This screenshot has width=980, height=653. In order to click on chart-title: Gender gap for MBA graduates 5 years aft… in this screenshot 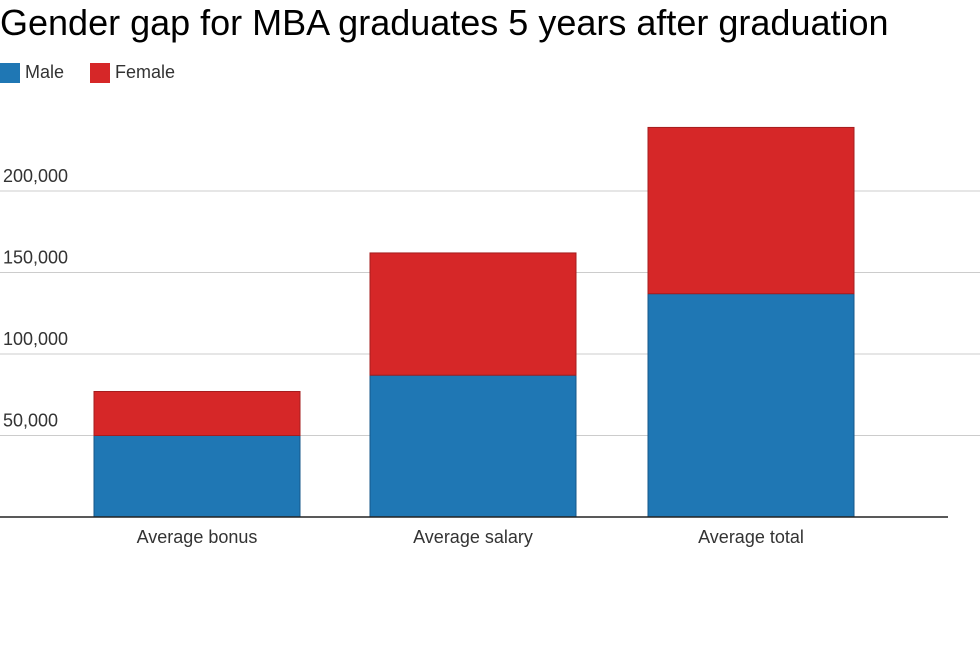, I will do `click(444, 22)`.